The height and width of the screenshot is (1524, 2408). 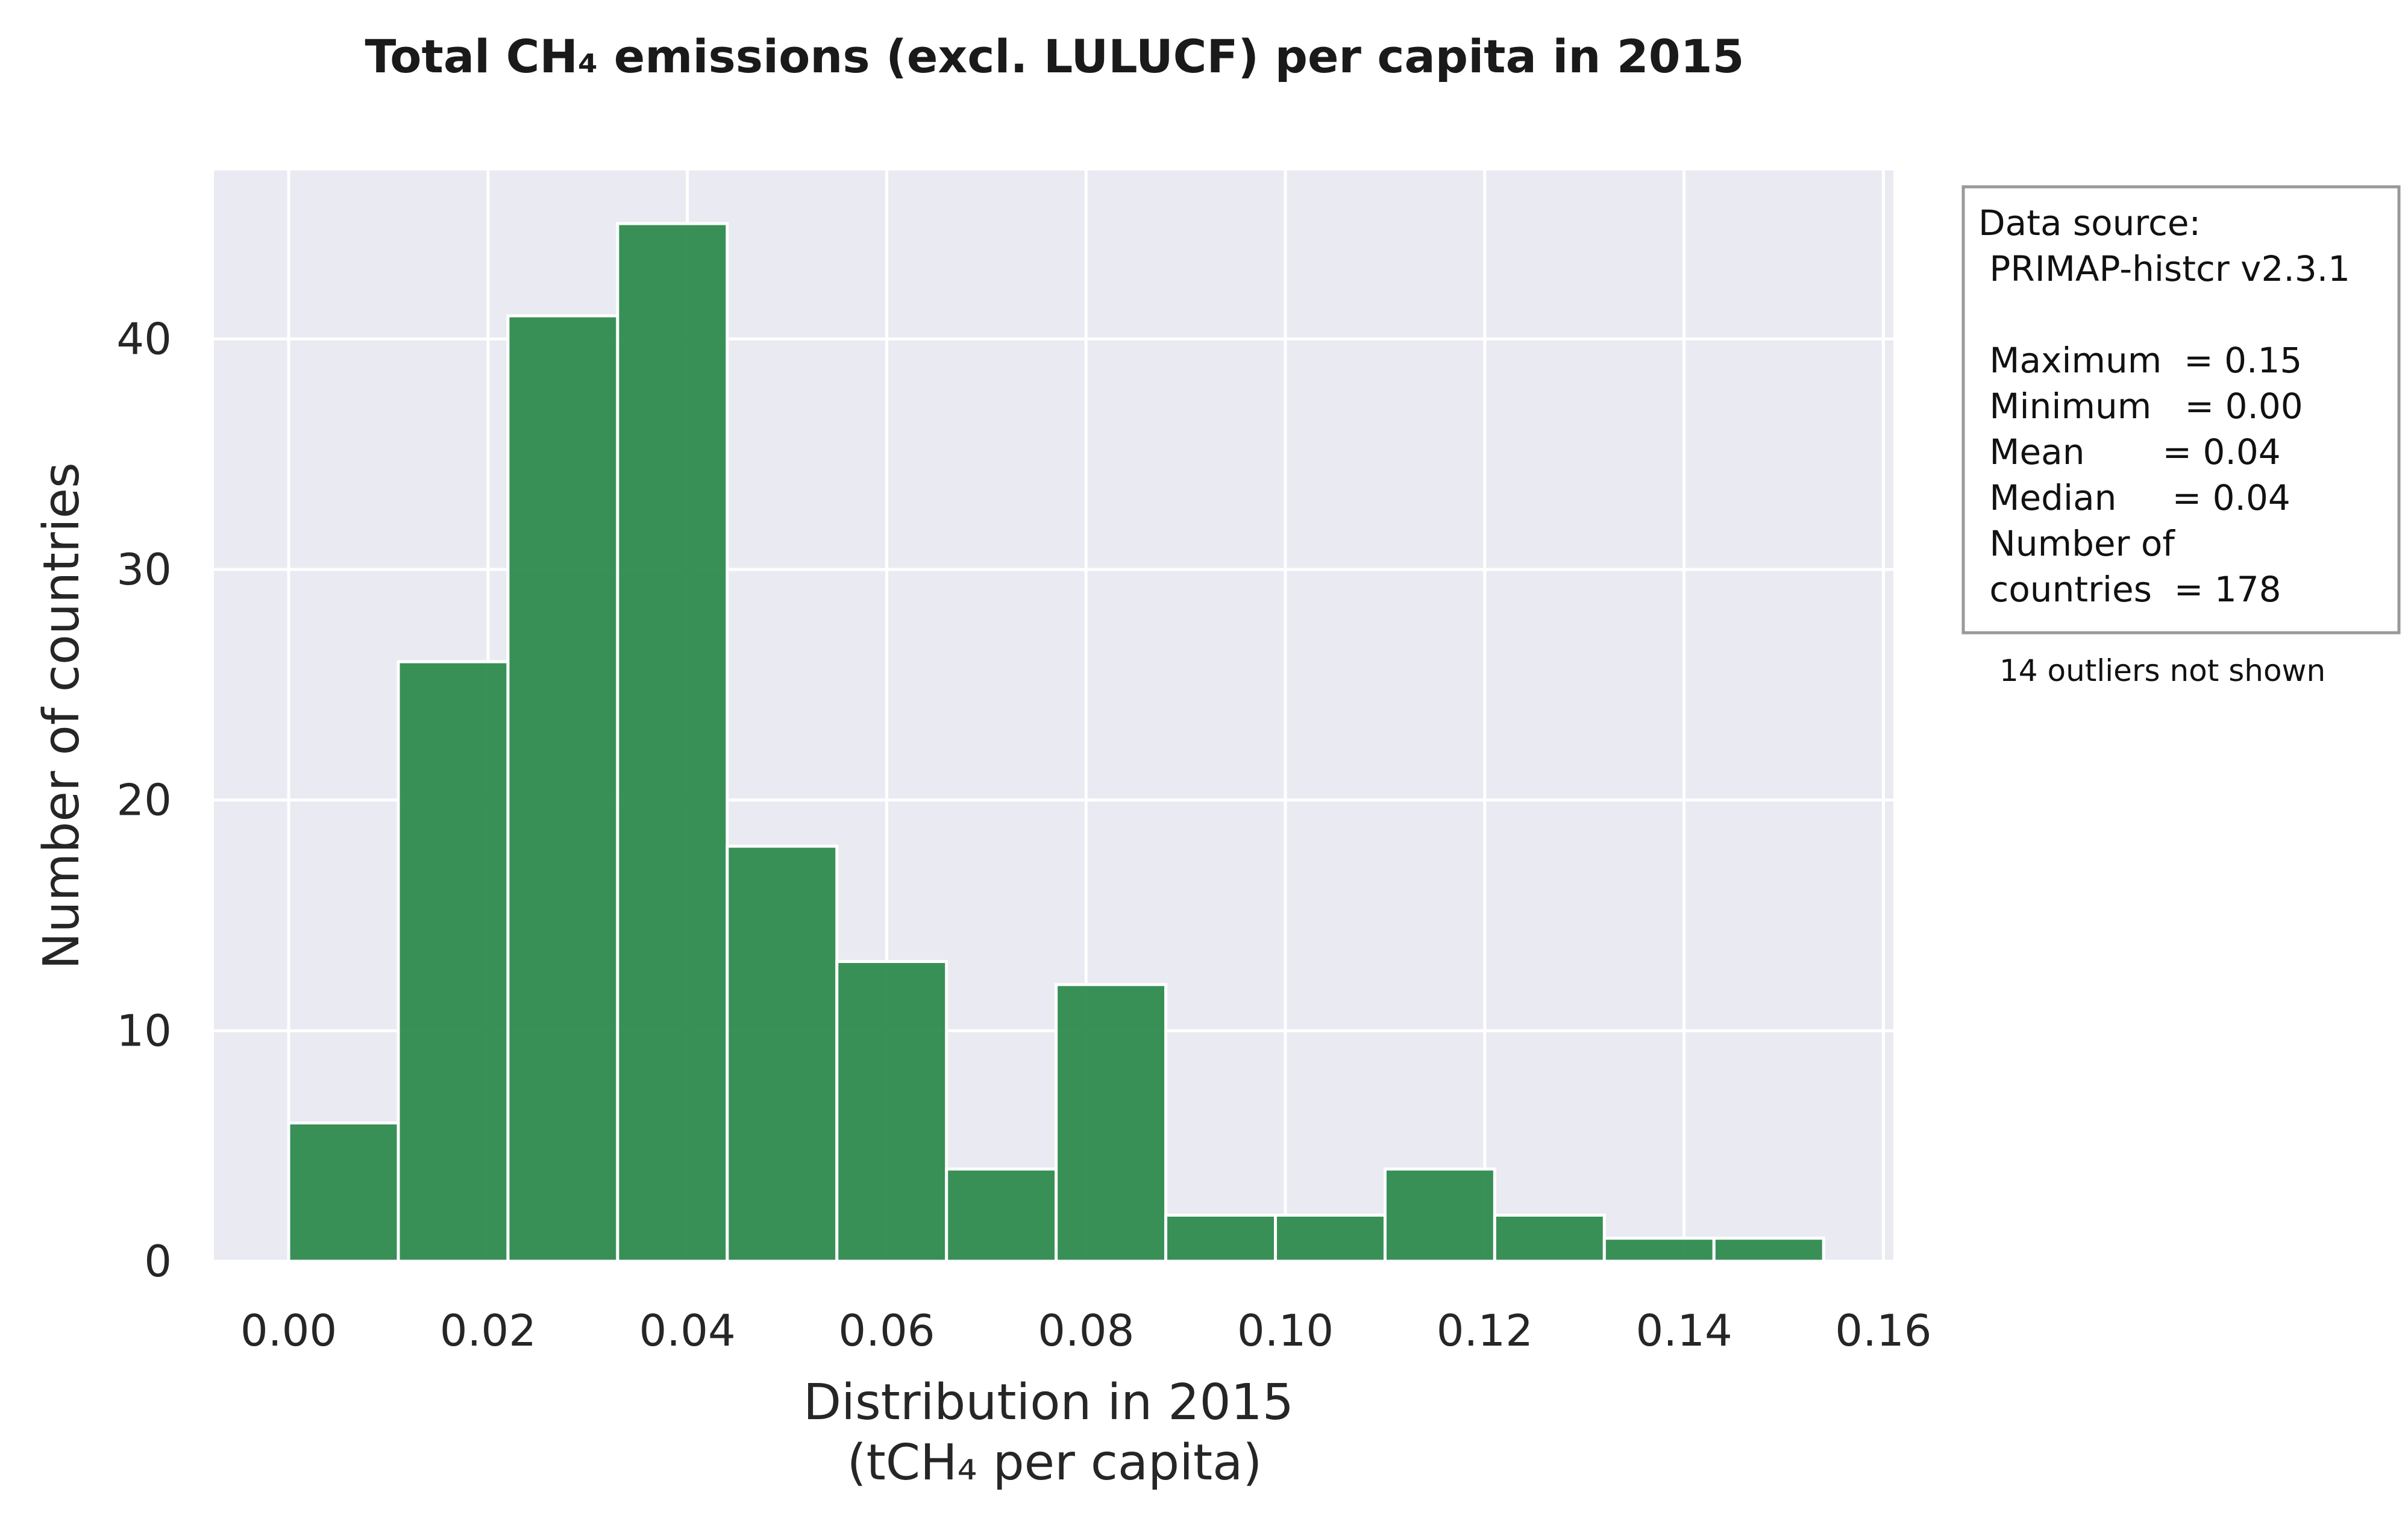 I want to click on x-tick-label: 0.16, so click(x=1883, y=1330).